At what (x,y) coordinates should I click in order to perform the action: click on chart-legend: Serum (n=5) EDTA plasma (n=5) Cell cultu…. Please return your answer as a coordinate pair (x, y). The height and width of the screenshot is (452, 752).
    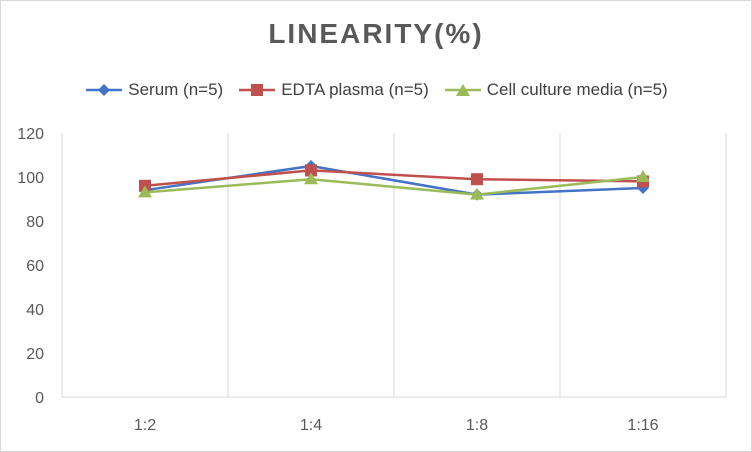
    Looking at the image, I should click on (376, 90).